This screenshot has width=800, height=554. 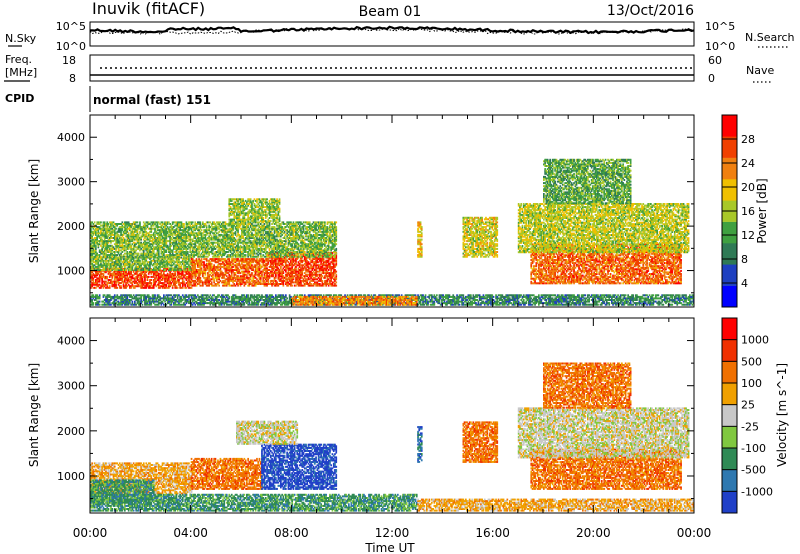 What do you see at coordinates (390, 12) in the screenshot?
I see `beam-title: Beam 01` at bounding box center [390, 12].